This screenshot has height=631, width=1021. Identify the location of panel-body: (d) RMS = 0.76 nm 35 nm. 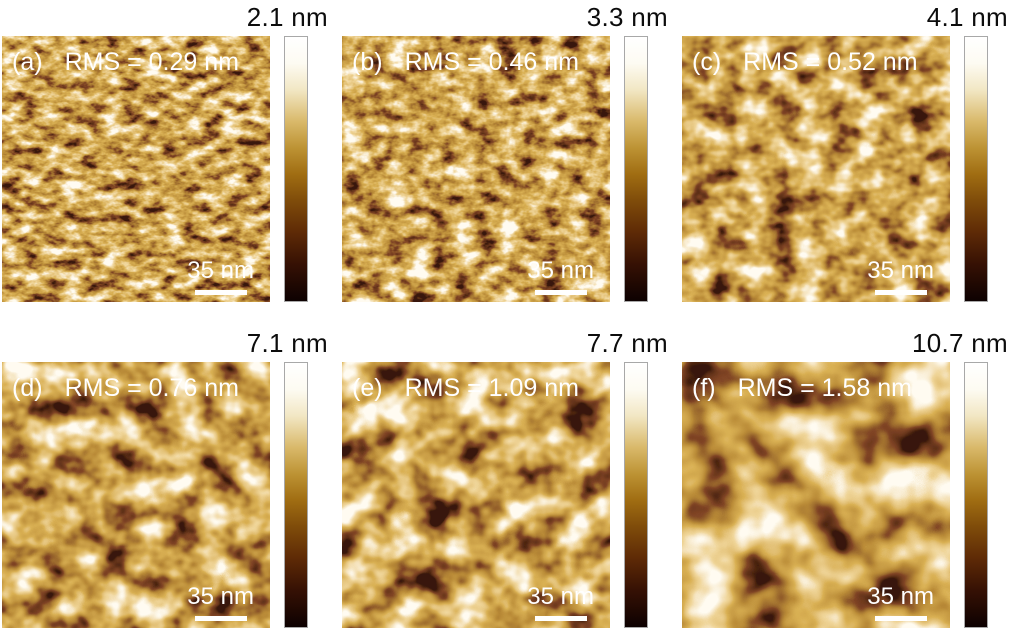
(155, 495).